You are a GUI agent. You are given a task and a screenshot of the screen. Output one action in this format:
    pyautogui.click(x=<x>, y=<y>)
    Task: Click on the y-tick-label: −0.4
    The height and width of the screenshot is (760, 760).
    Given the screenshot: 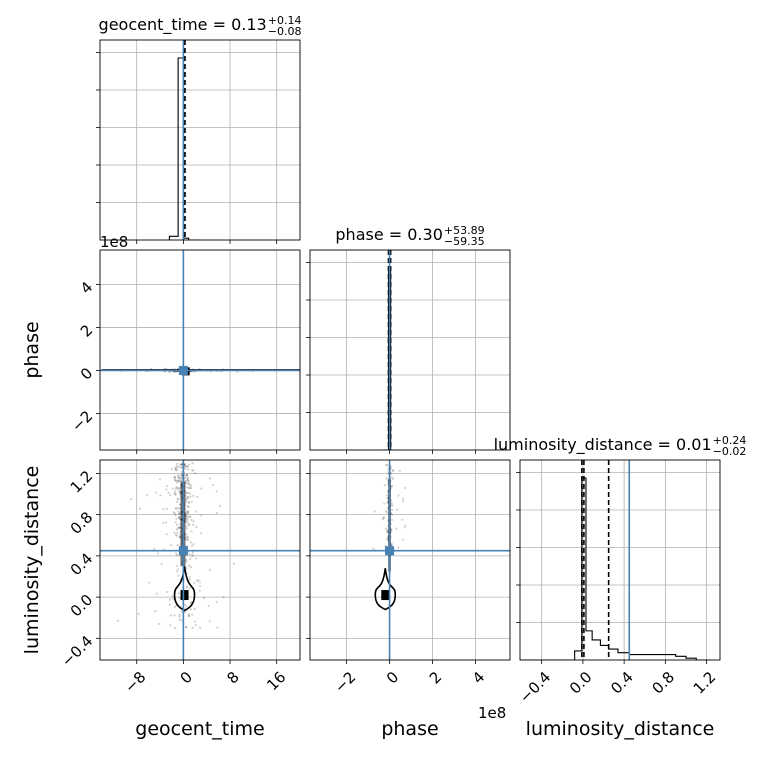 What is the action you would take?
    pyautogui.click(x=77, y=651)
    